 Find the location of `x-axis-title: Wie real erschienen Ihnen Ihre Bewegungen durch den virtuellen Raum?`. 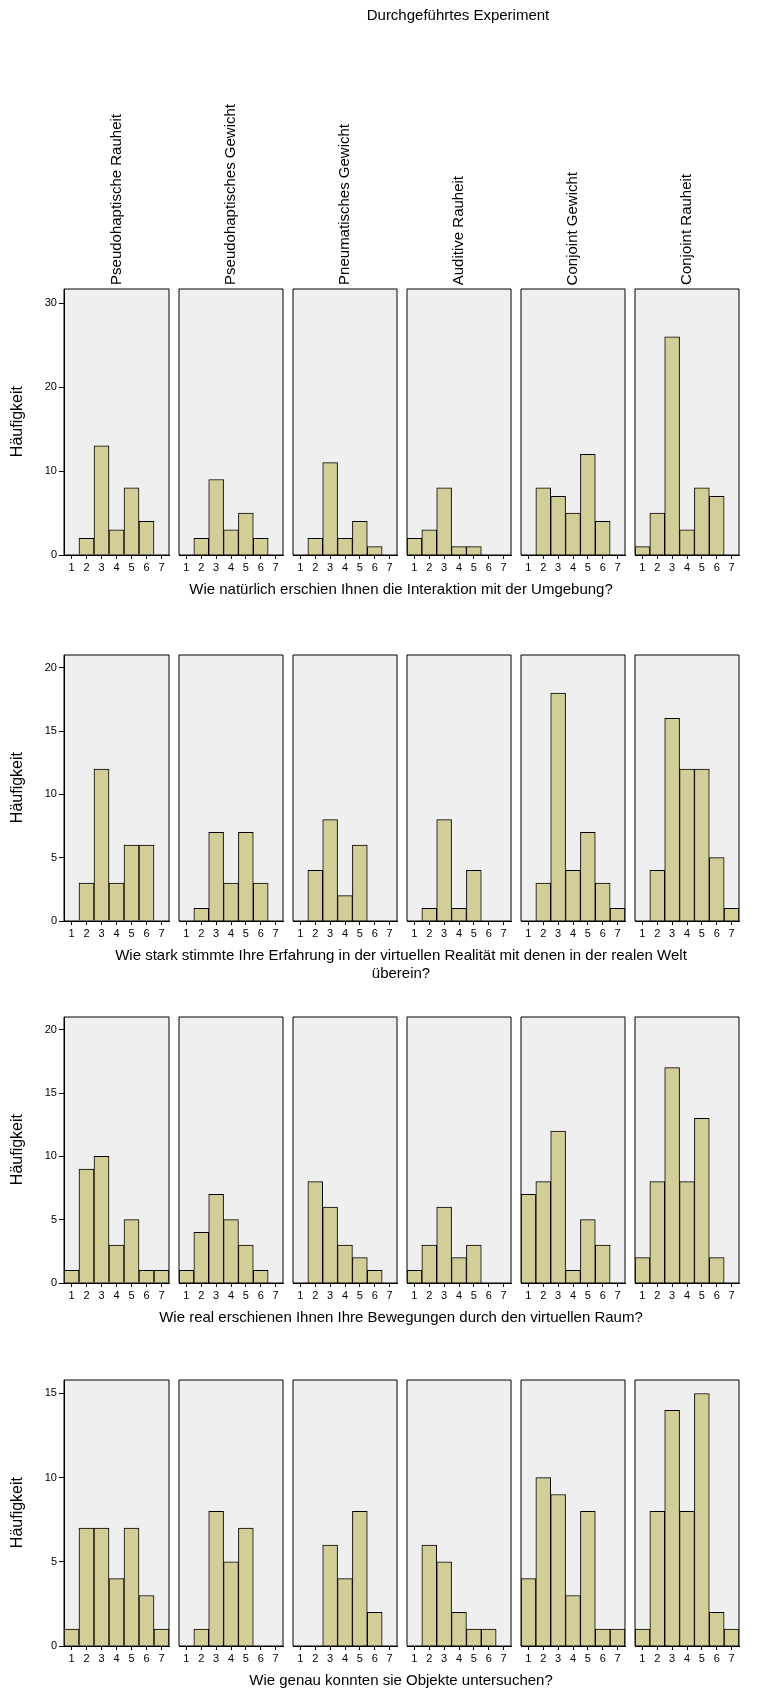

x-axis-title: Wie real erschienen Ihnen Ihre Bewegungen durch den virtuellen Raum? is located at coordinates (401, 1317).